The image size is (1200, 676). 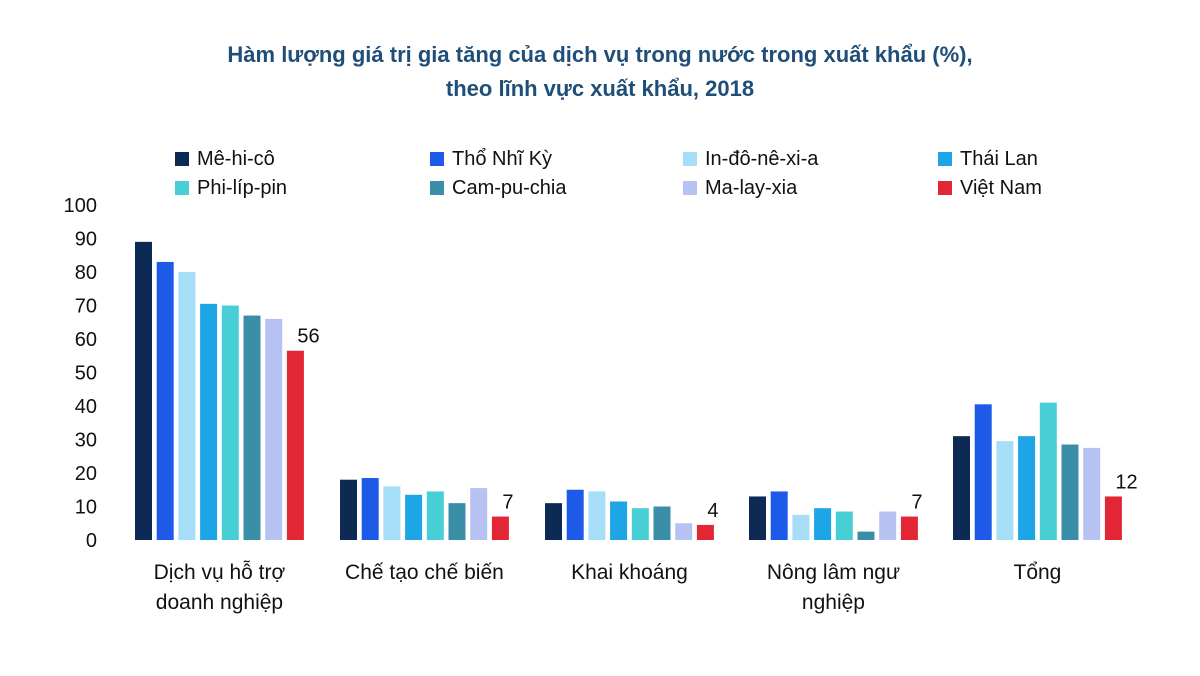 What do you see at coordinates (833, 602) in the screenshot?
I see `category-label: nghiệp` at bounding box center [833, 602].